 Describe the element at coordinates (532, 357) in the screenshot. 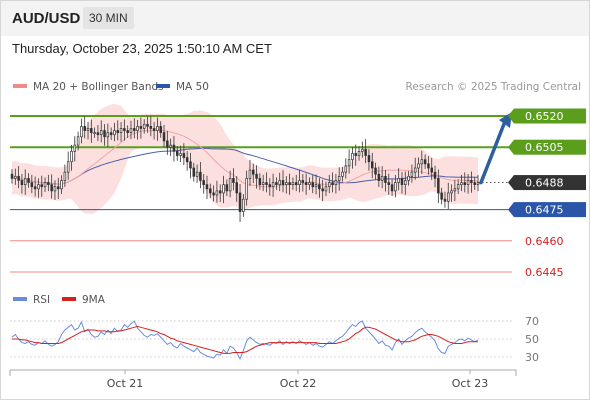

I see `rsi-scale-label: 30` at that location.